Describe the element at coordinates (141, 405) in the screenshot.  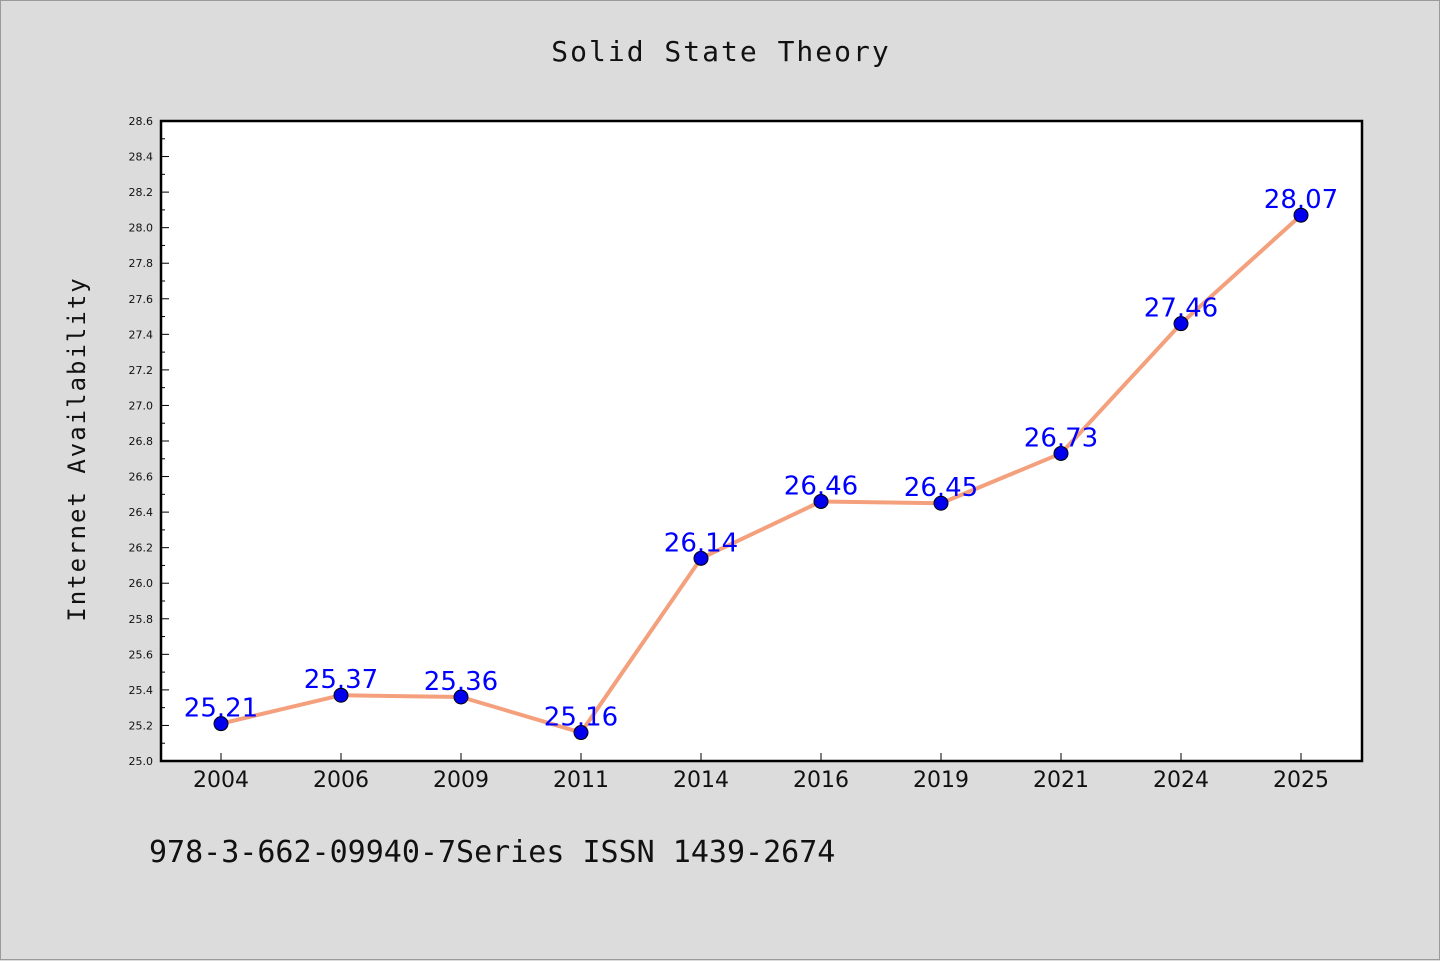
I see `y-tick-label: 27.0` at that location.